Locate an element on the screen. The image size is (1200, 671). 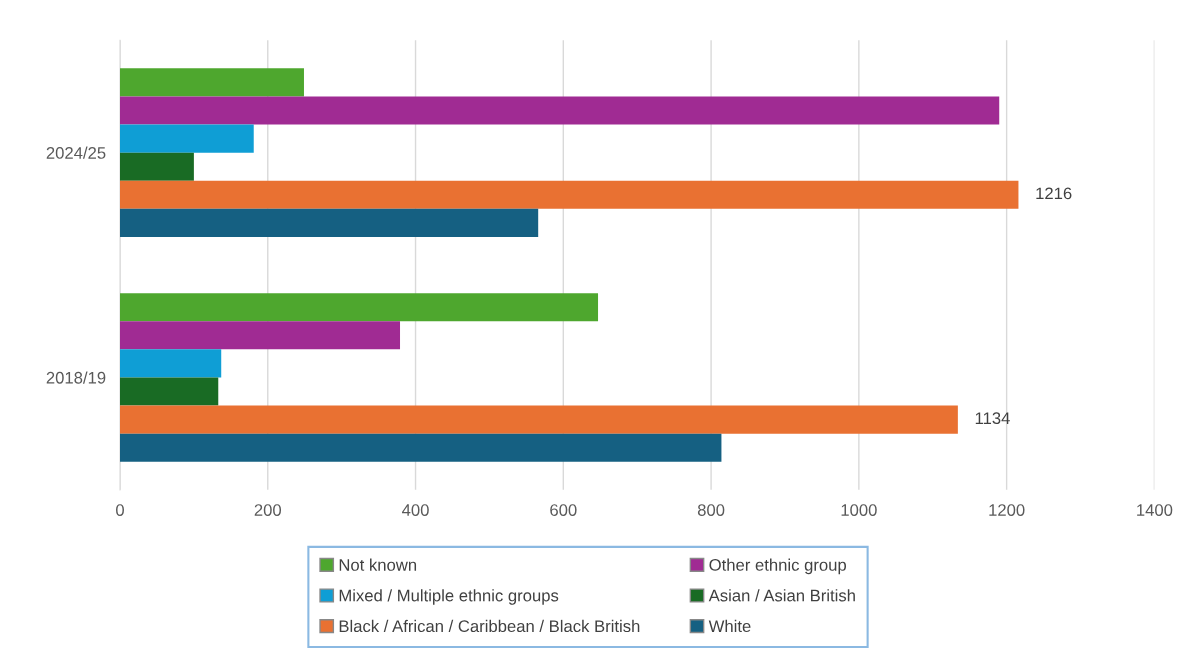
x-tick-label: 1000 is located at coordinates (859, 510).